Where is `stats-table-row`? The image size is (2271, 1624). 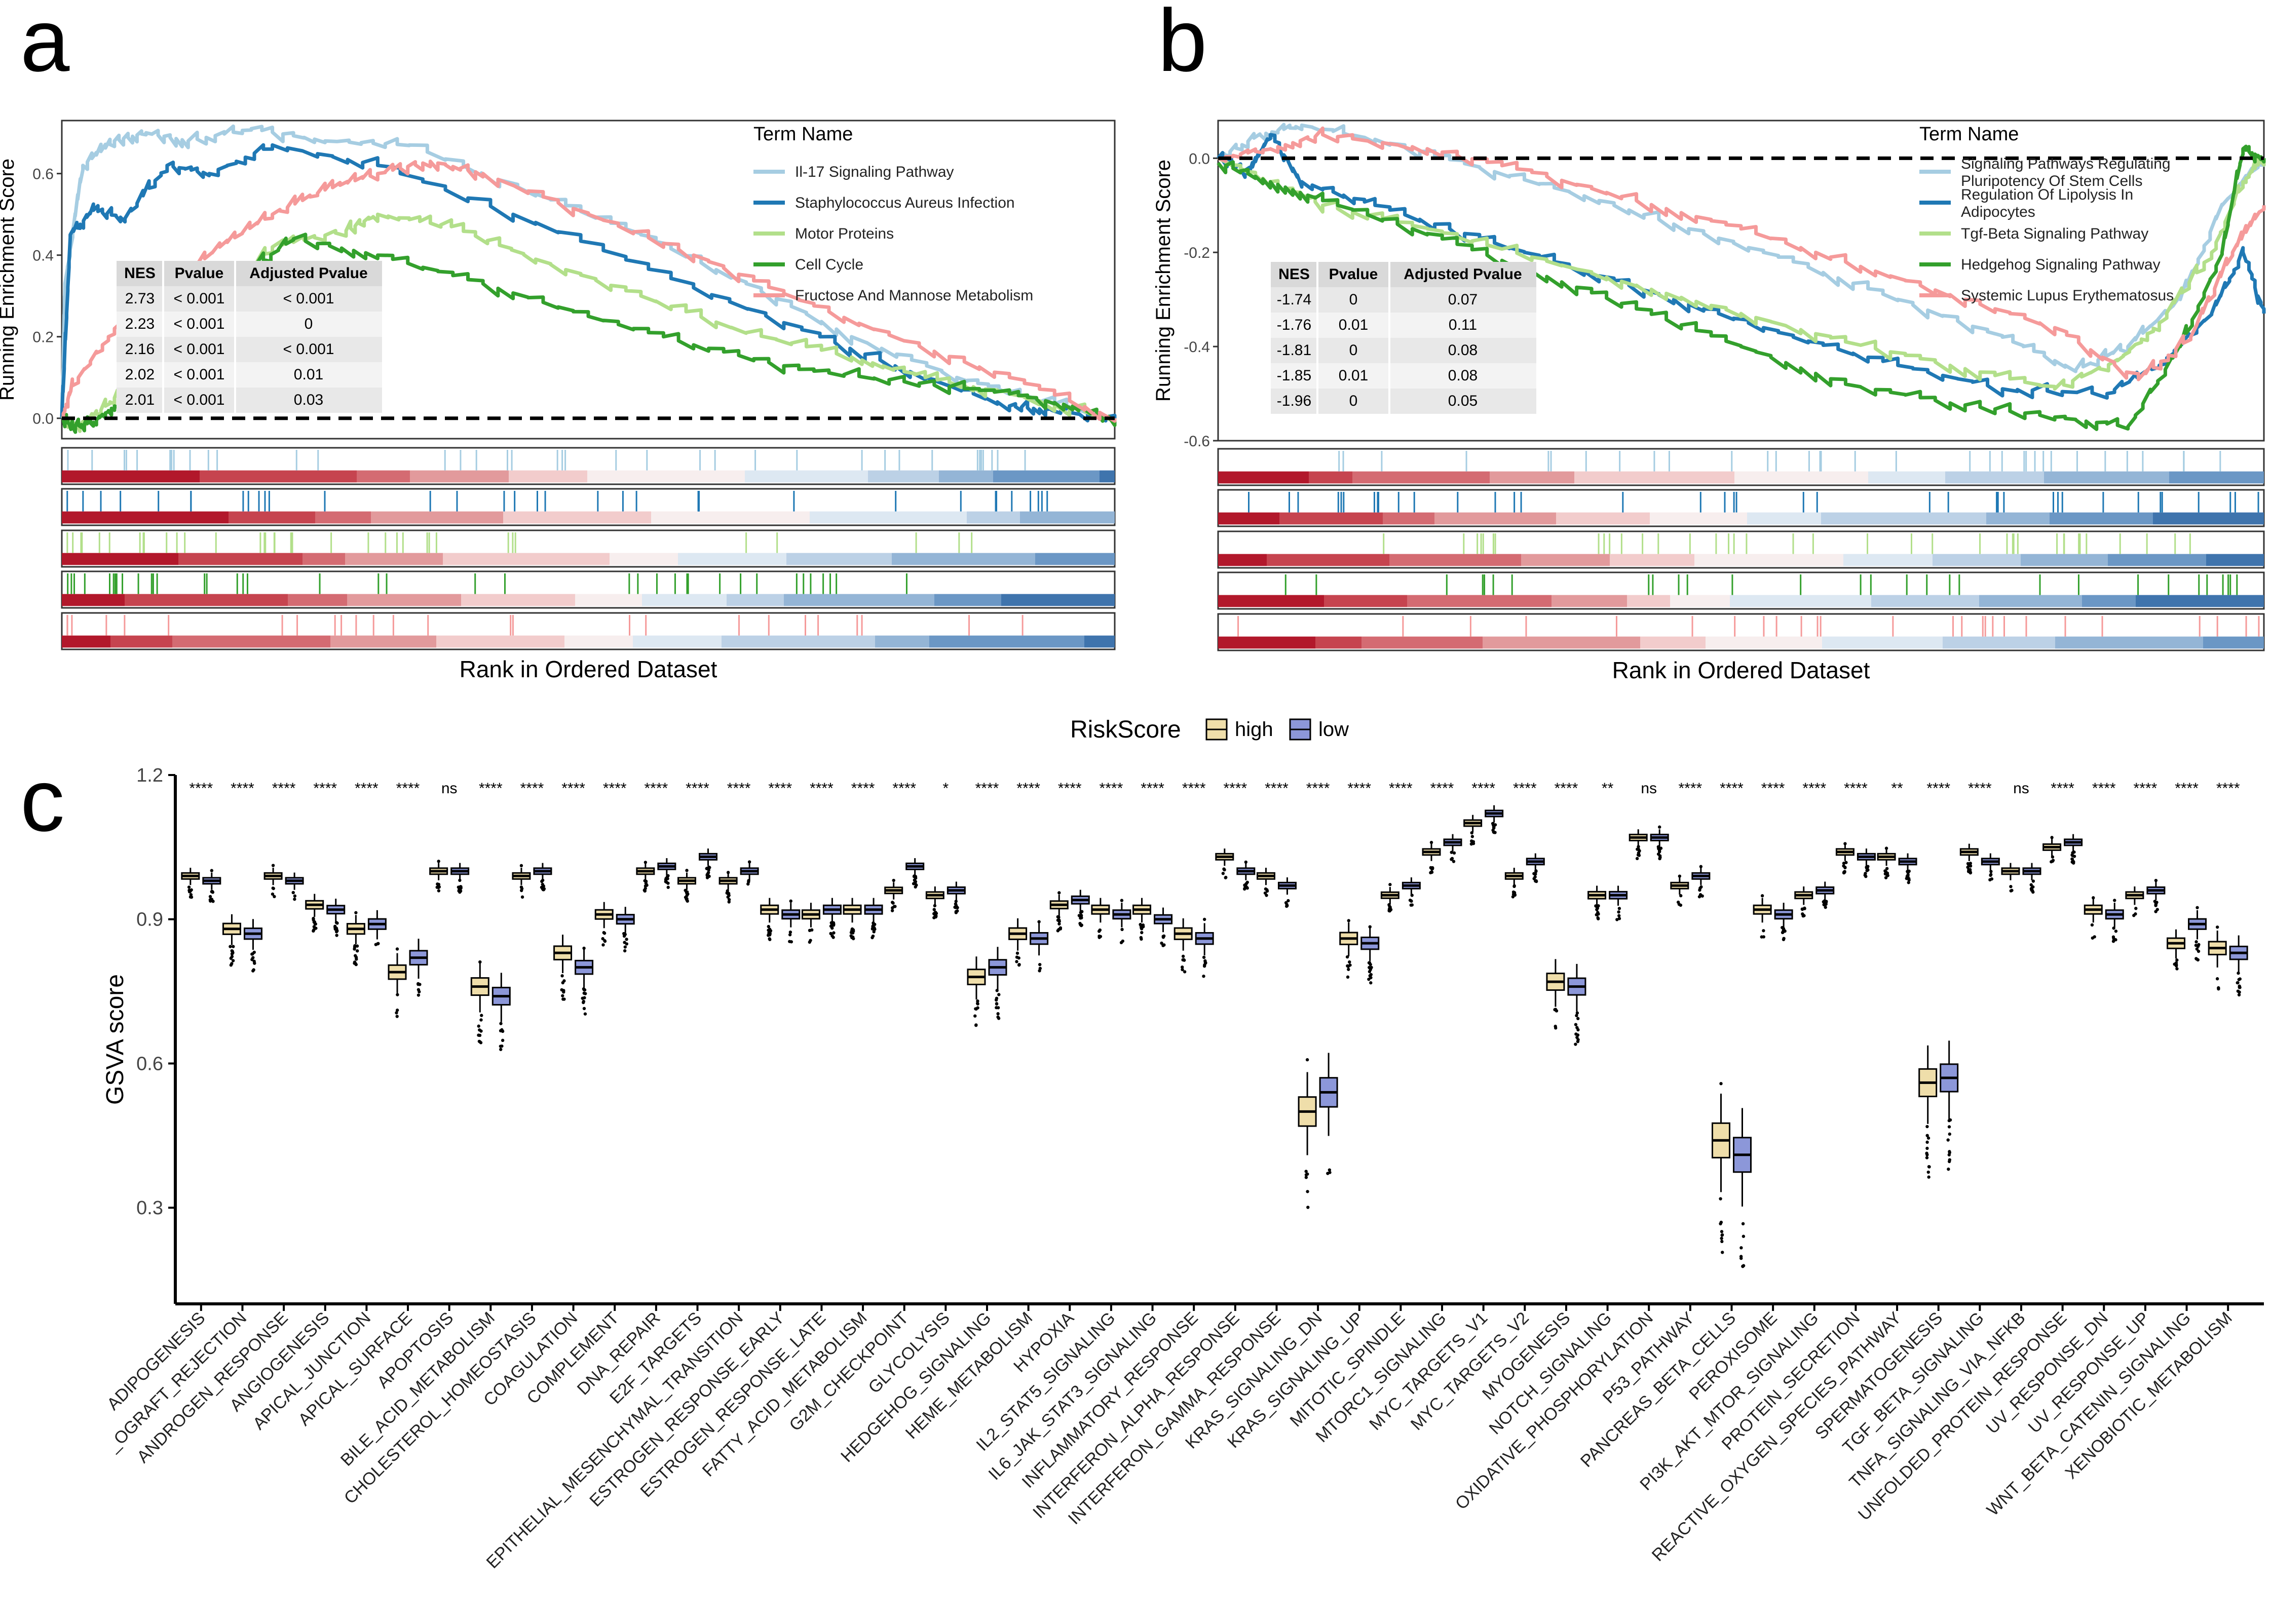
stats-table-row is located at coordinates (1403, 350).